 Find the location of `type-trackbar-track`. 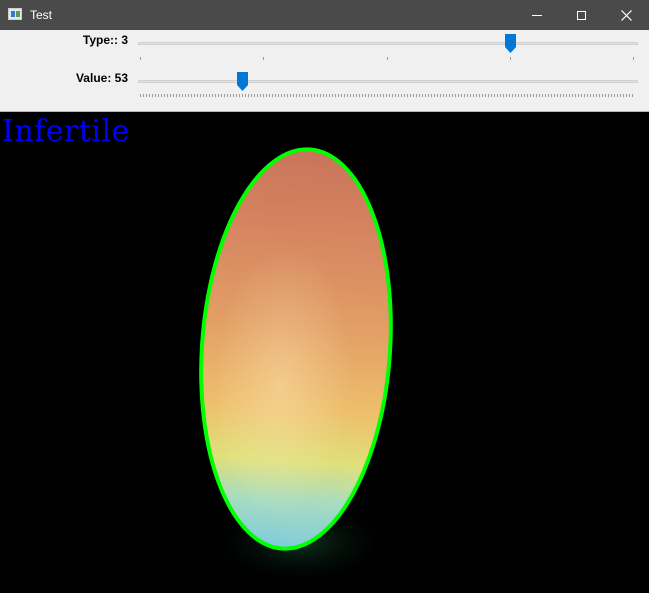

type-trackbar-track is located at coordinates (388, 43).